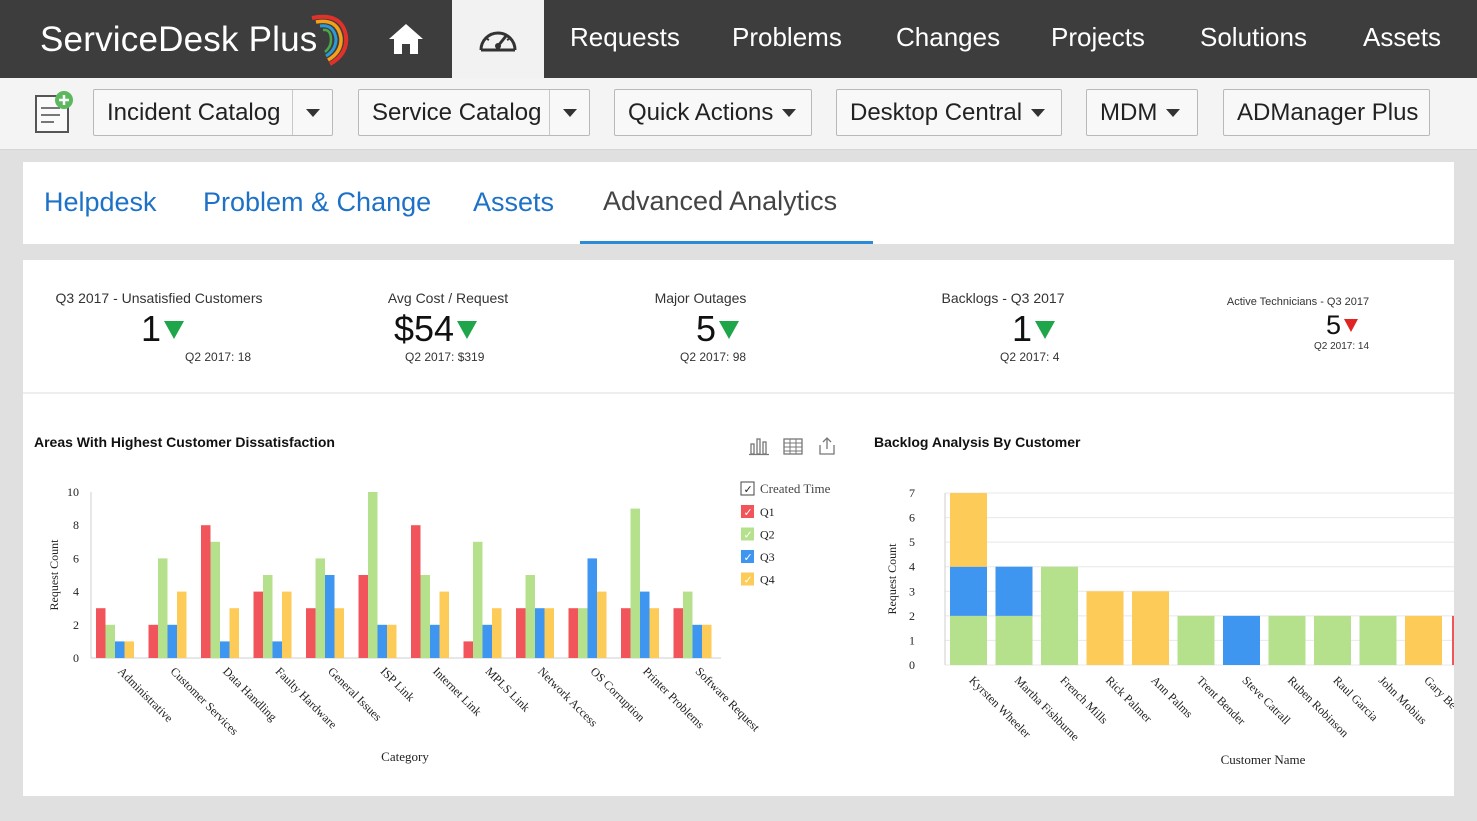 The height and width of the screenshot is (821, 1477). Describe the element at coordinates (625, 37) in the screenshot. I see `nav-requests: Requests` at that location.